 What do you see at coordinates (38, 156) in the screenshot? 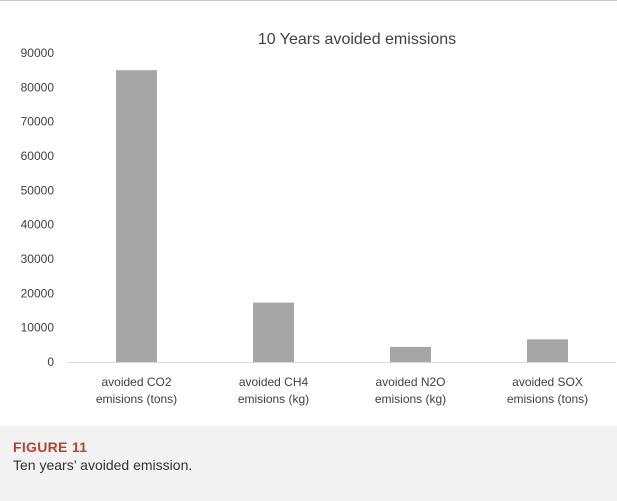
I see `y-tick-label: 60000` at bounding box center [38, 156].